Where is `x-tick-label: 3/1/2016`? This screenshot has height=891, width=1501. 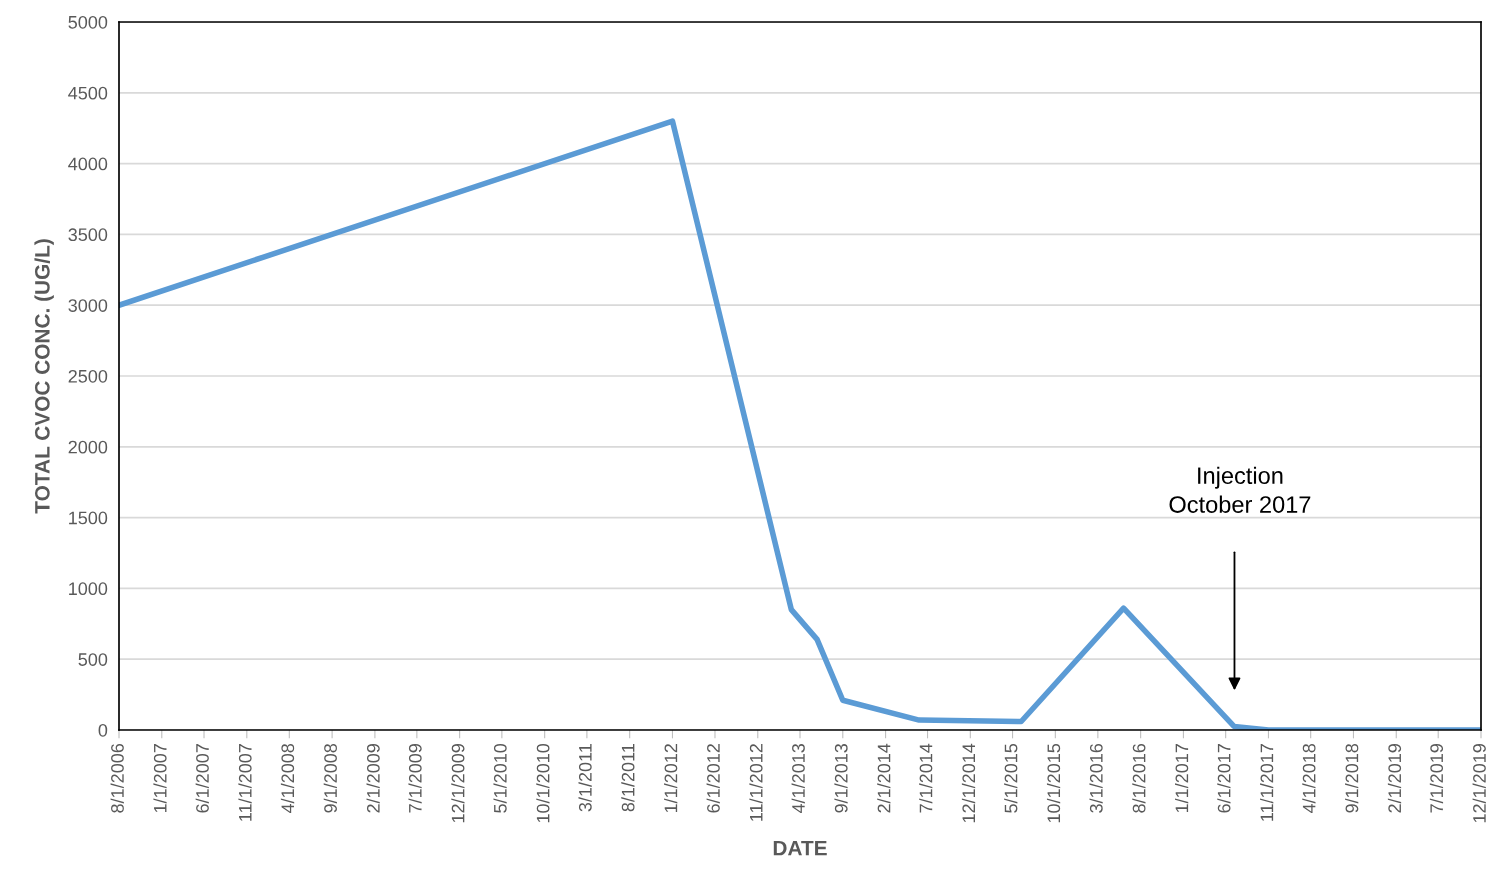 x-tick-label: 3/1/2016 is located at coordinates (1096, 778).